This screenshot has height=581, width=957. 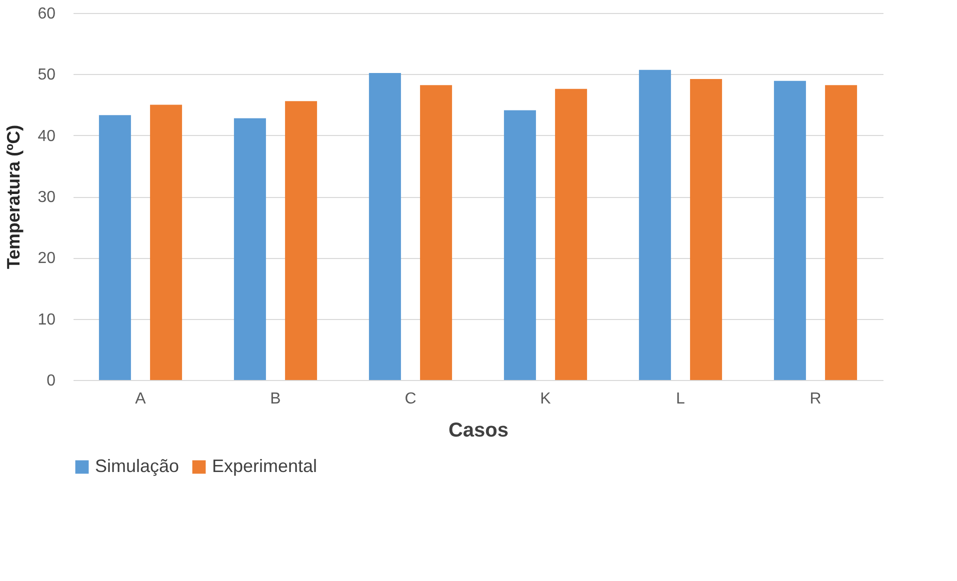 I want to click on x-tick-label: A, so click(x=140, y=399).